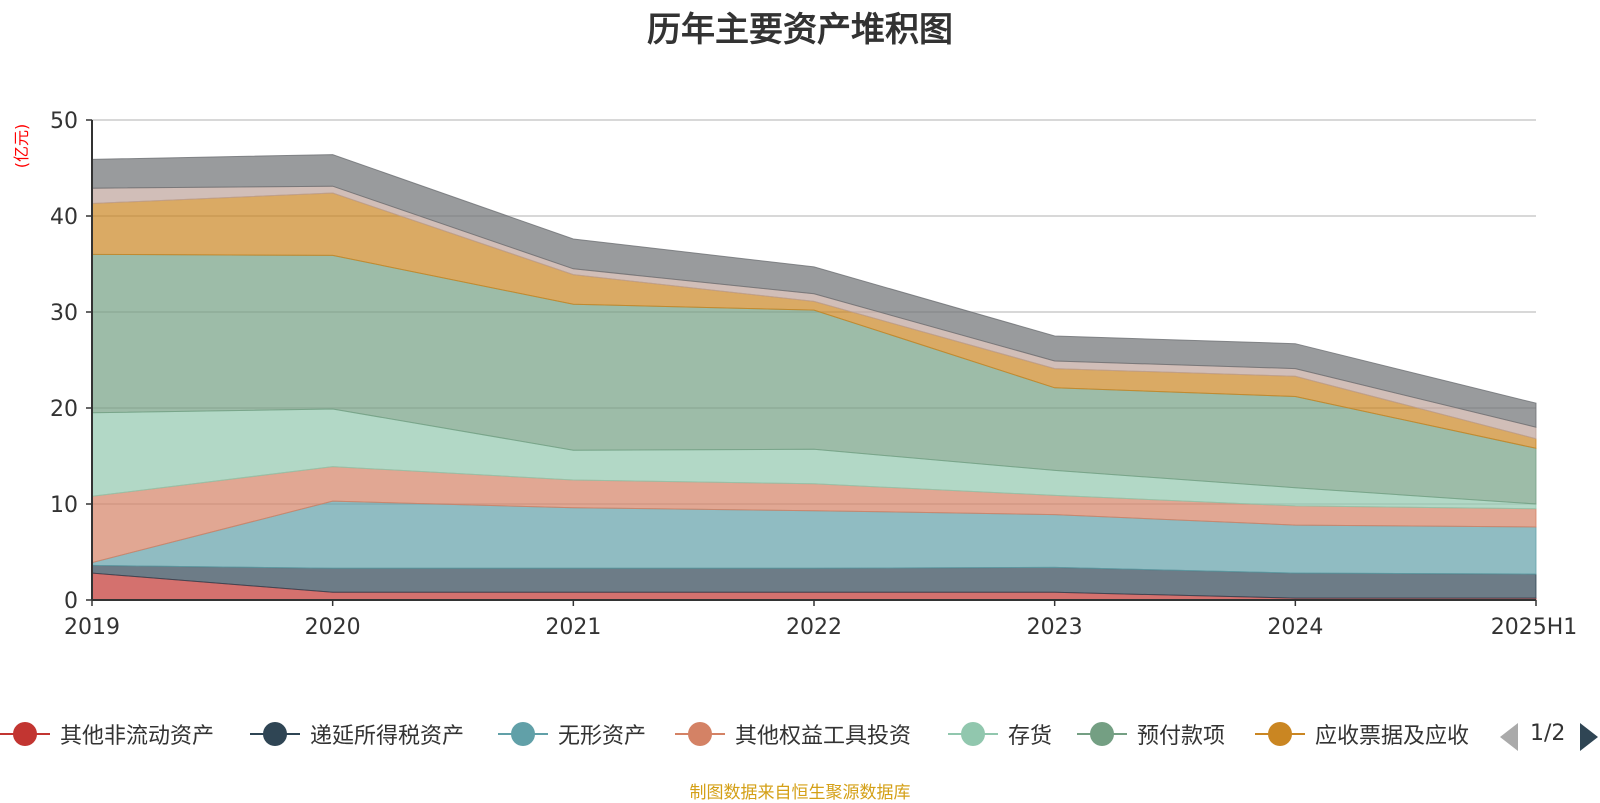 The height and width of the screenshot is (803, 1600). Describe the element at coordinates (814, 627) in the screenshot. I see `x-tick-label: 2022` at that location.